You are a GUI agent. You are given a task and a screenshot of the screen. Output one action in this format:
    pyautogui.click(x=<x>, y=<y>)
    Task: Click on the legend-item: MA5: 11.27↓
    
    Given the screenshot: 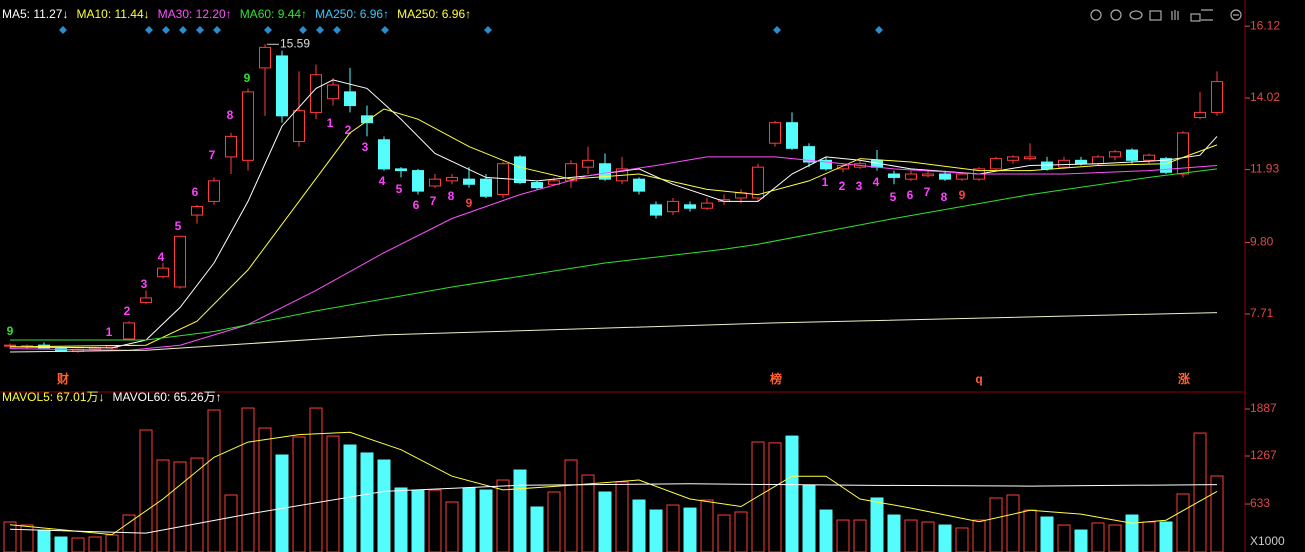 What is the action you would take?
    pyautogui.click(x=35, y=14)
    